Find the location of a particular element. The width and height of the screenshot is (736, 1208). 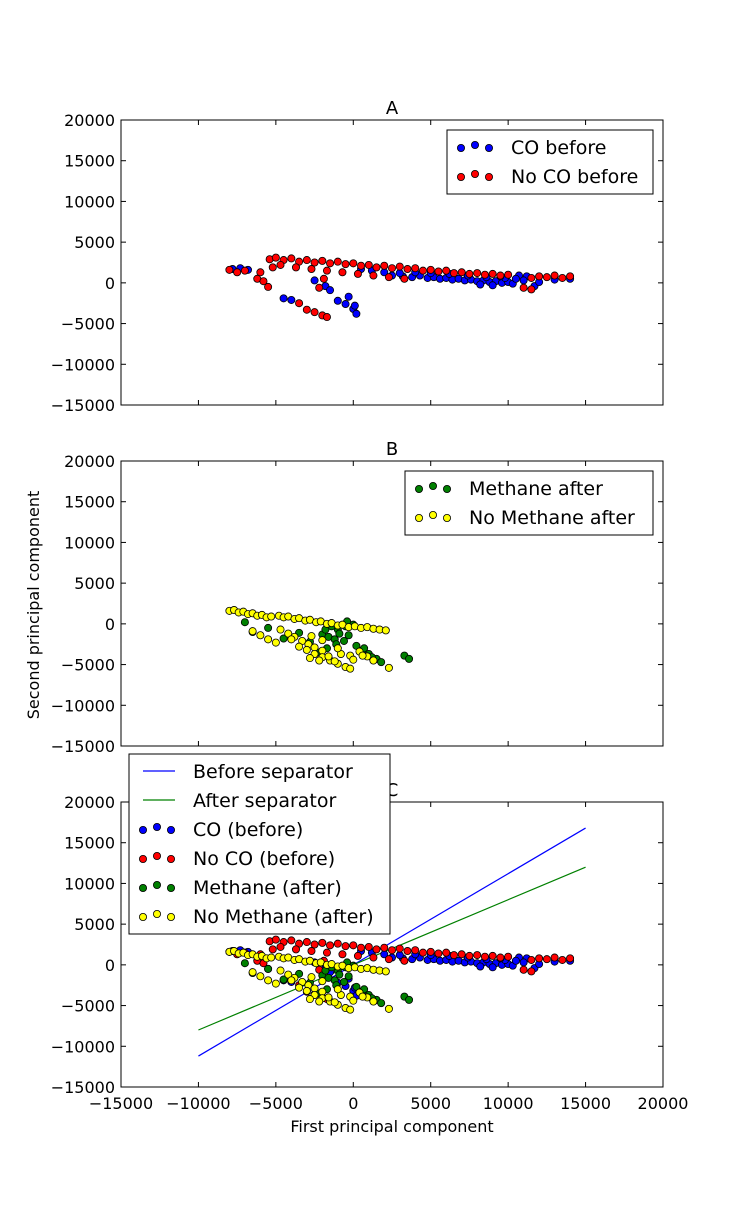

y-tick-label: −10000 is located at coordinates (83, 364).